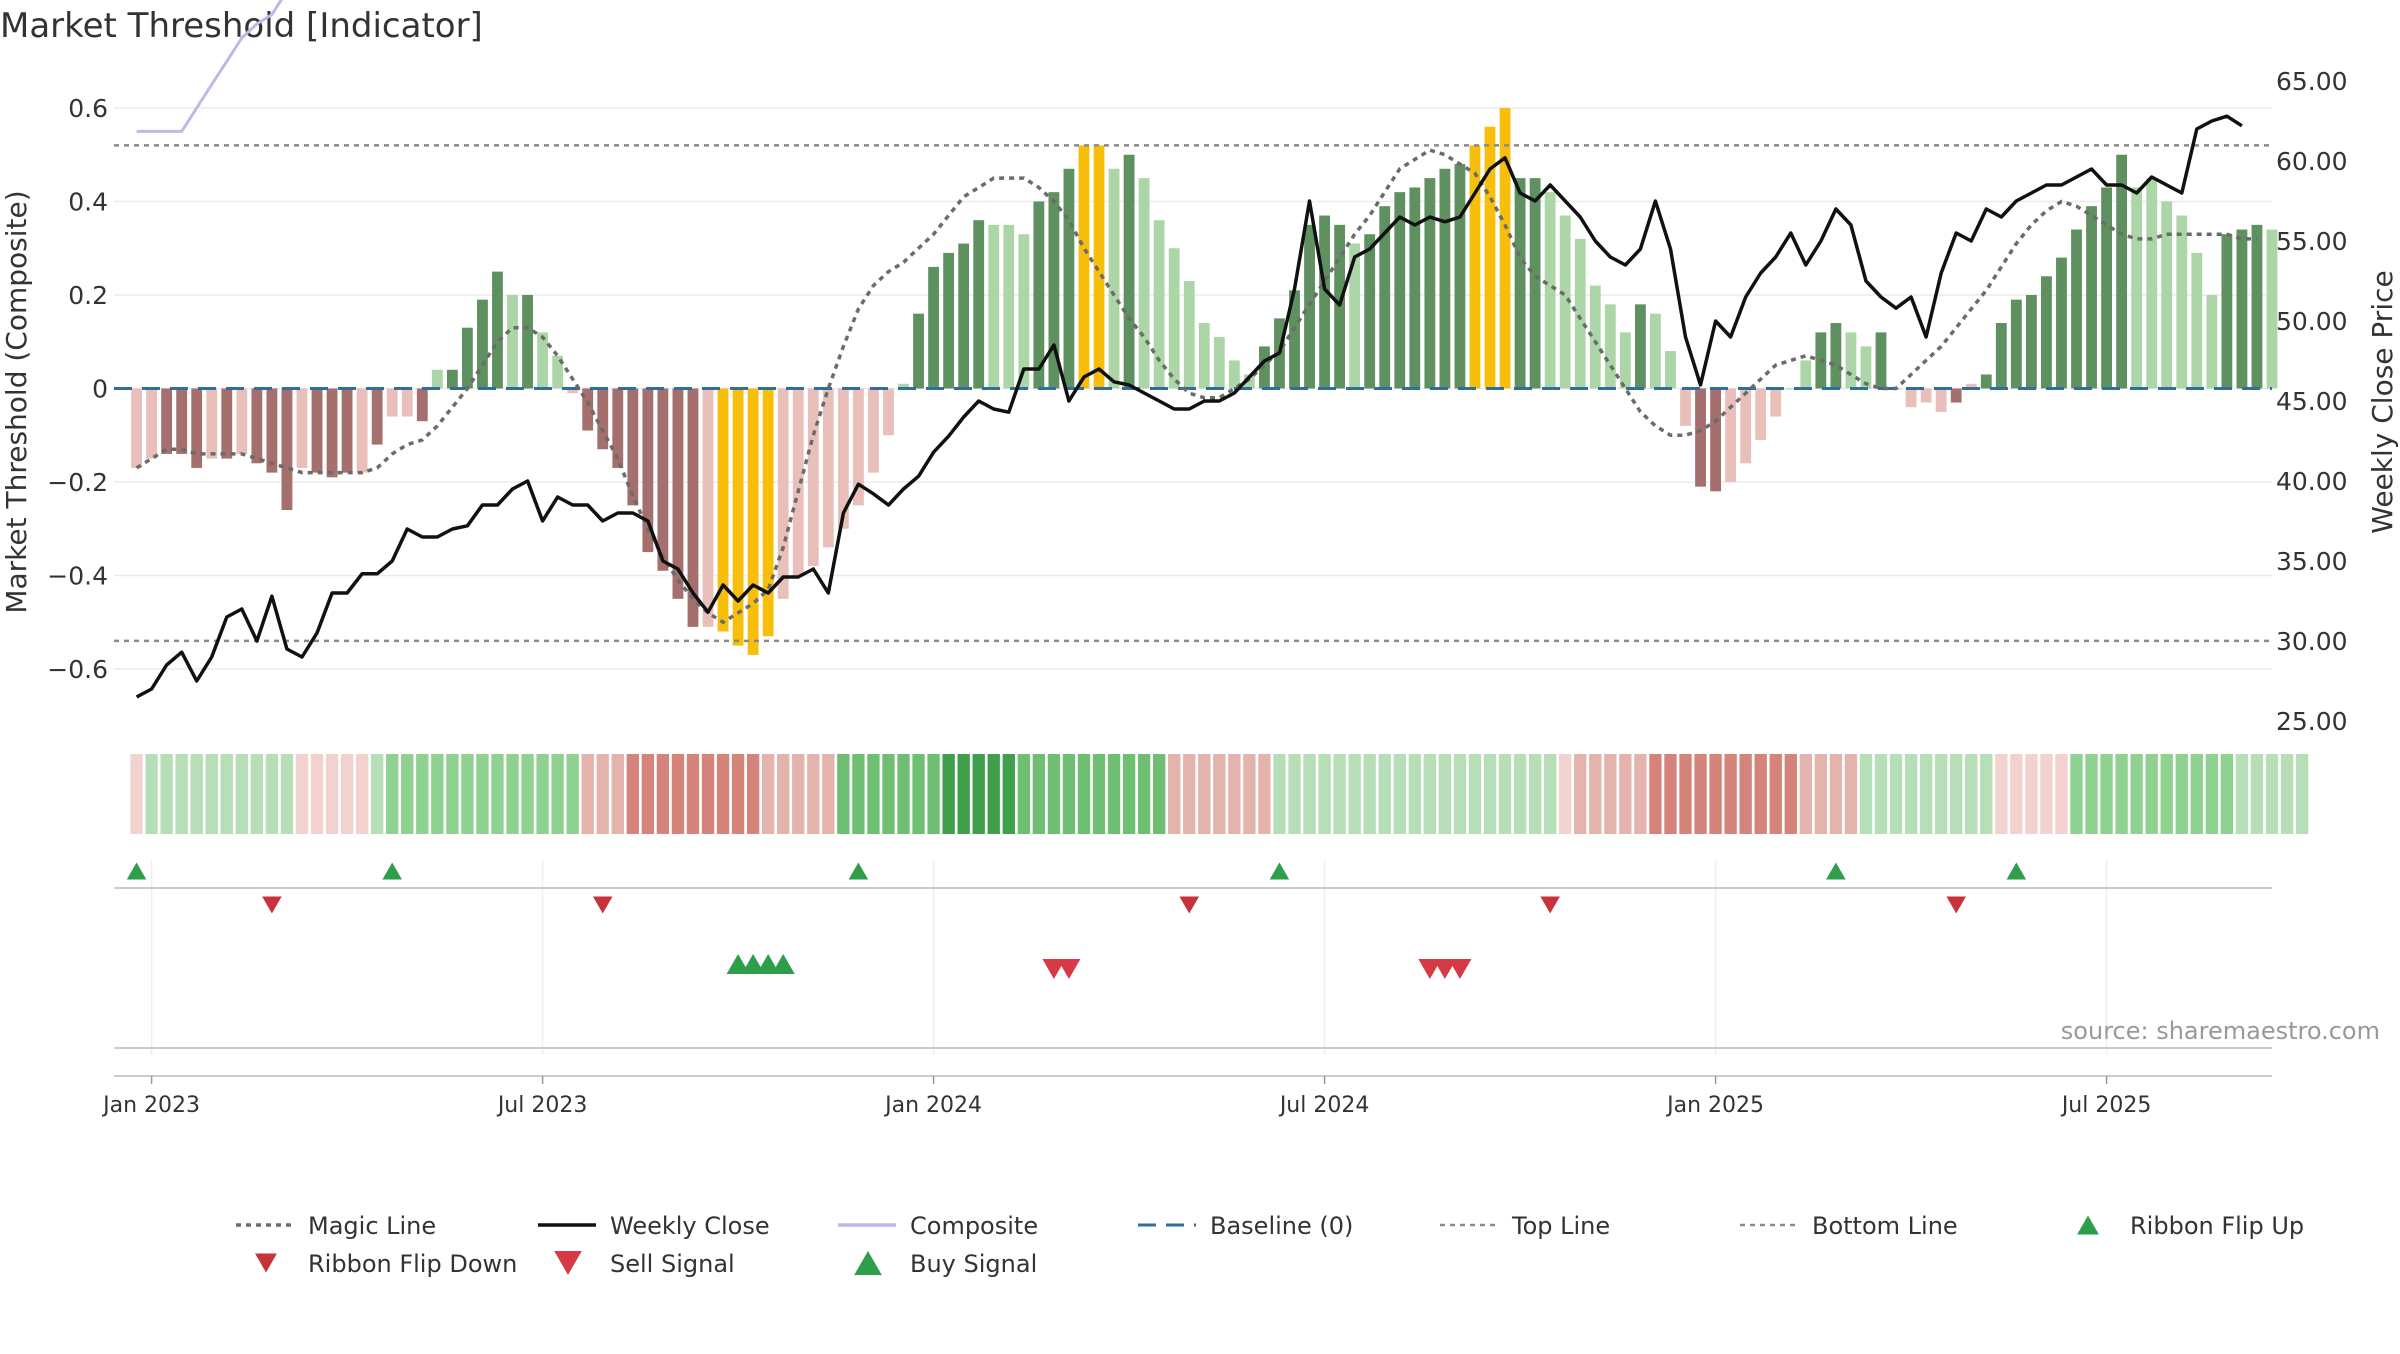 This screenshot has width=2400, height=1354. What do you see at coordinates (2382, 401) in the screenshot?
I see `y-axis-label-right: Weekly Close Price` at bounding box center [2382, 401].